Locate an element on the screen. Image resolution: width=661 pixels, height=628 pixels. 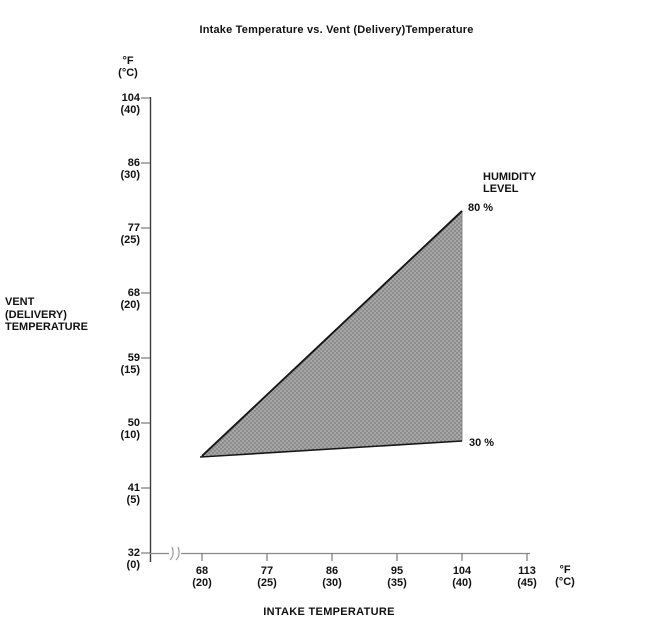
x-tick-77: 77 (25) is located at coordinates (267, 577).